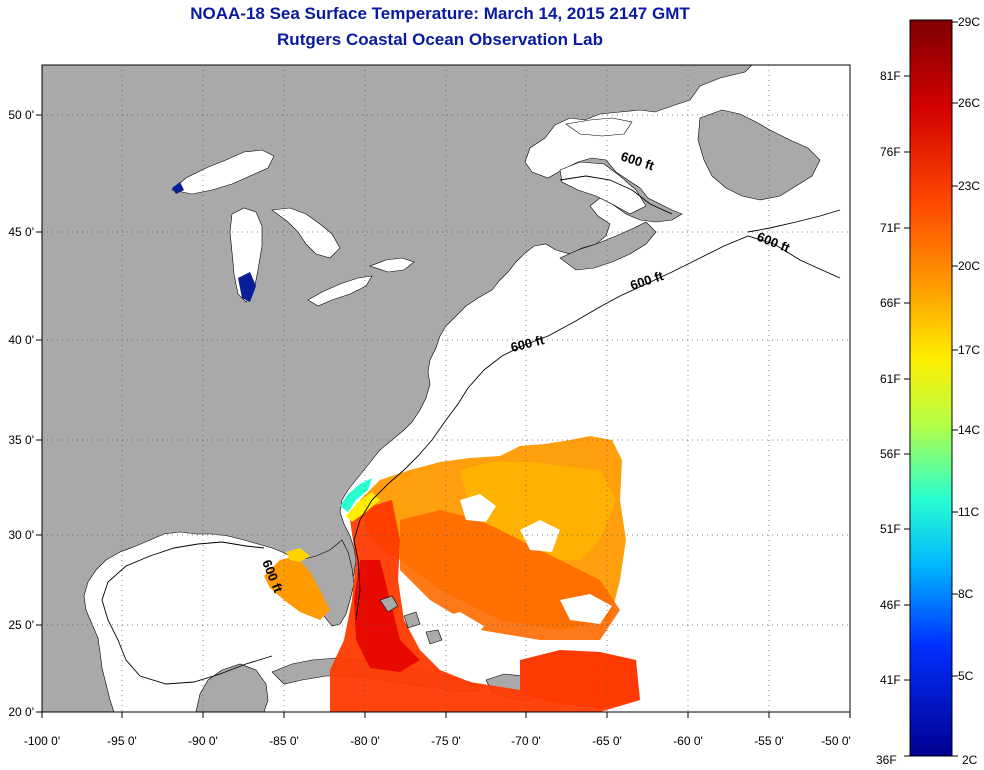 Image resolution: width=984 pixels, height=770 pixels. Describe the element at coordinates (21, 535) in the screenshot. I see `lat-label: 30 0'` at that location.